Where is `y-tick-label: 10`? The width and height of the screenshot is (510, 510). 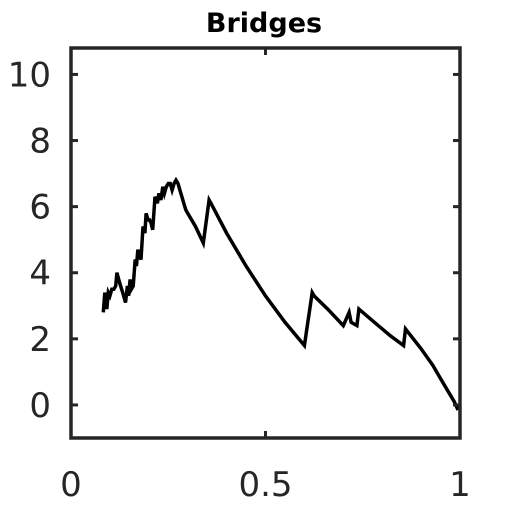
y-tick-label: 10 is located at coordinates (29, 75).